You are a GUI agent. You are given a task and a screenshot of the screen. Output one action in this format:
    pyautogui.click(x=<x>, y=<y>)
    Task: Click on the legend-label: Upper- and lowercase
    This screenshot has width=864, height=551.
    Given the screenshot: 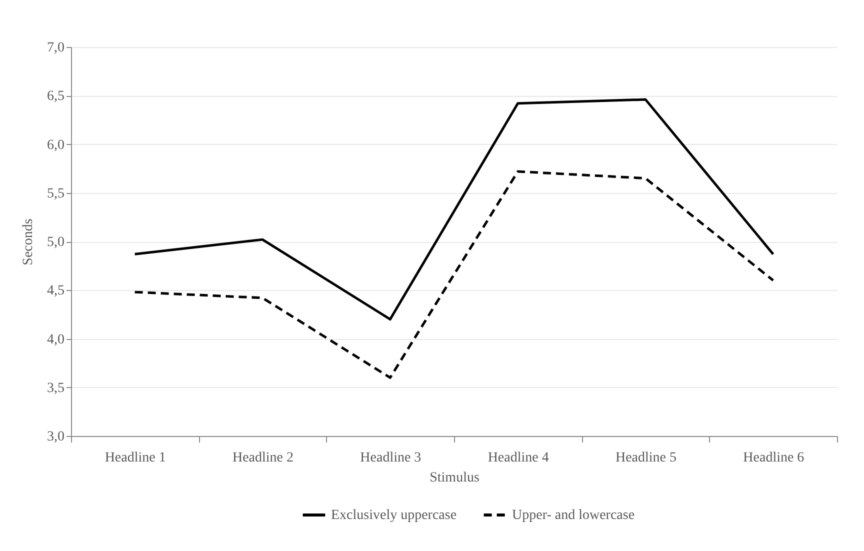 What is the action you would take?
    pyautogui.click(x=573, y=515)
    